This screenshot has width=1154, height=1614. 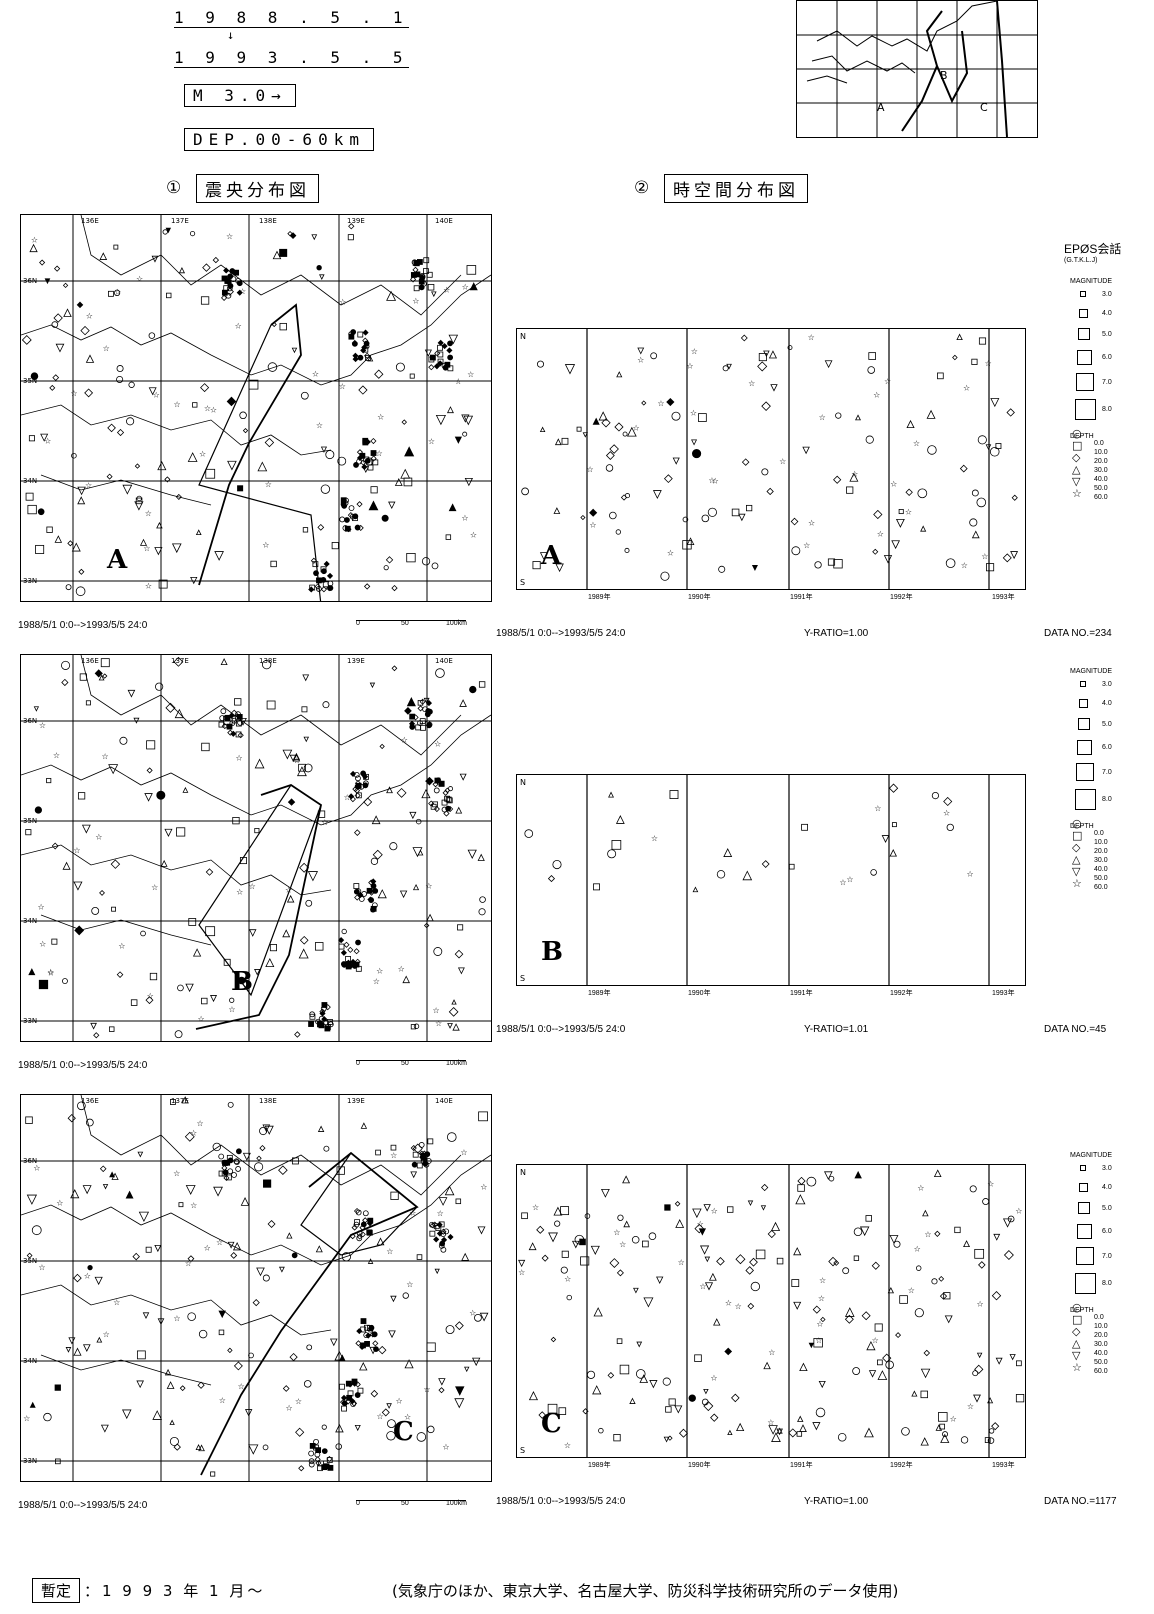 What do you see at coordinates (522, 582) in the screenshot?
I see `south-label: S` at bounding box center [522, 582].